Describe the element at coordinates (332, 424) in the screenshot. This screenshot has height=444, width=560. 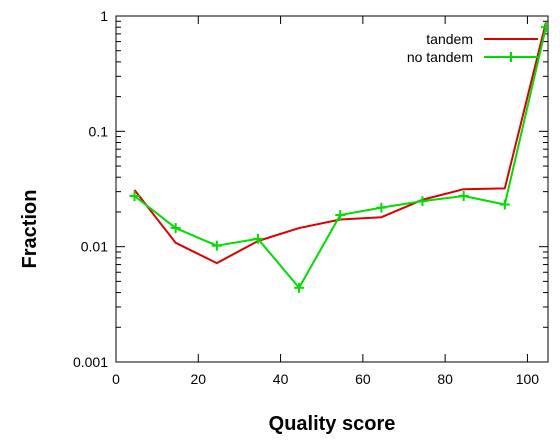
I see `x-axis-title: Quality score` at that location.